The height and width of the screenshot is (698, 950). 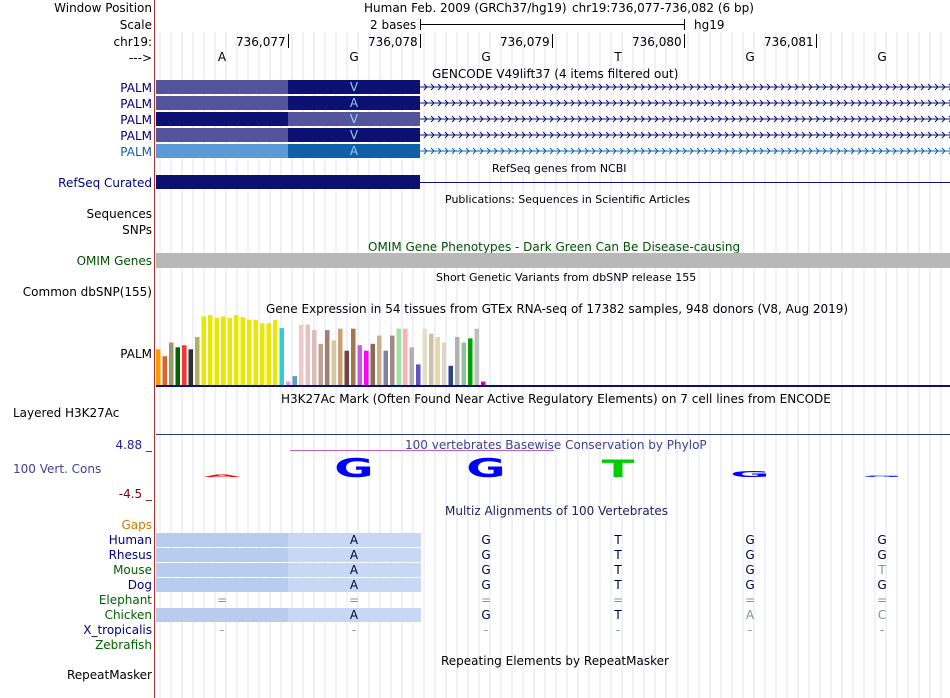 I want to click on refseq-exon, so click(x=288, y=182).